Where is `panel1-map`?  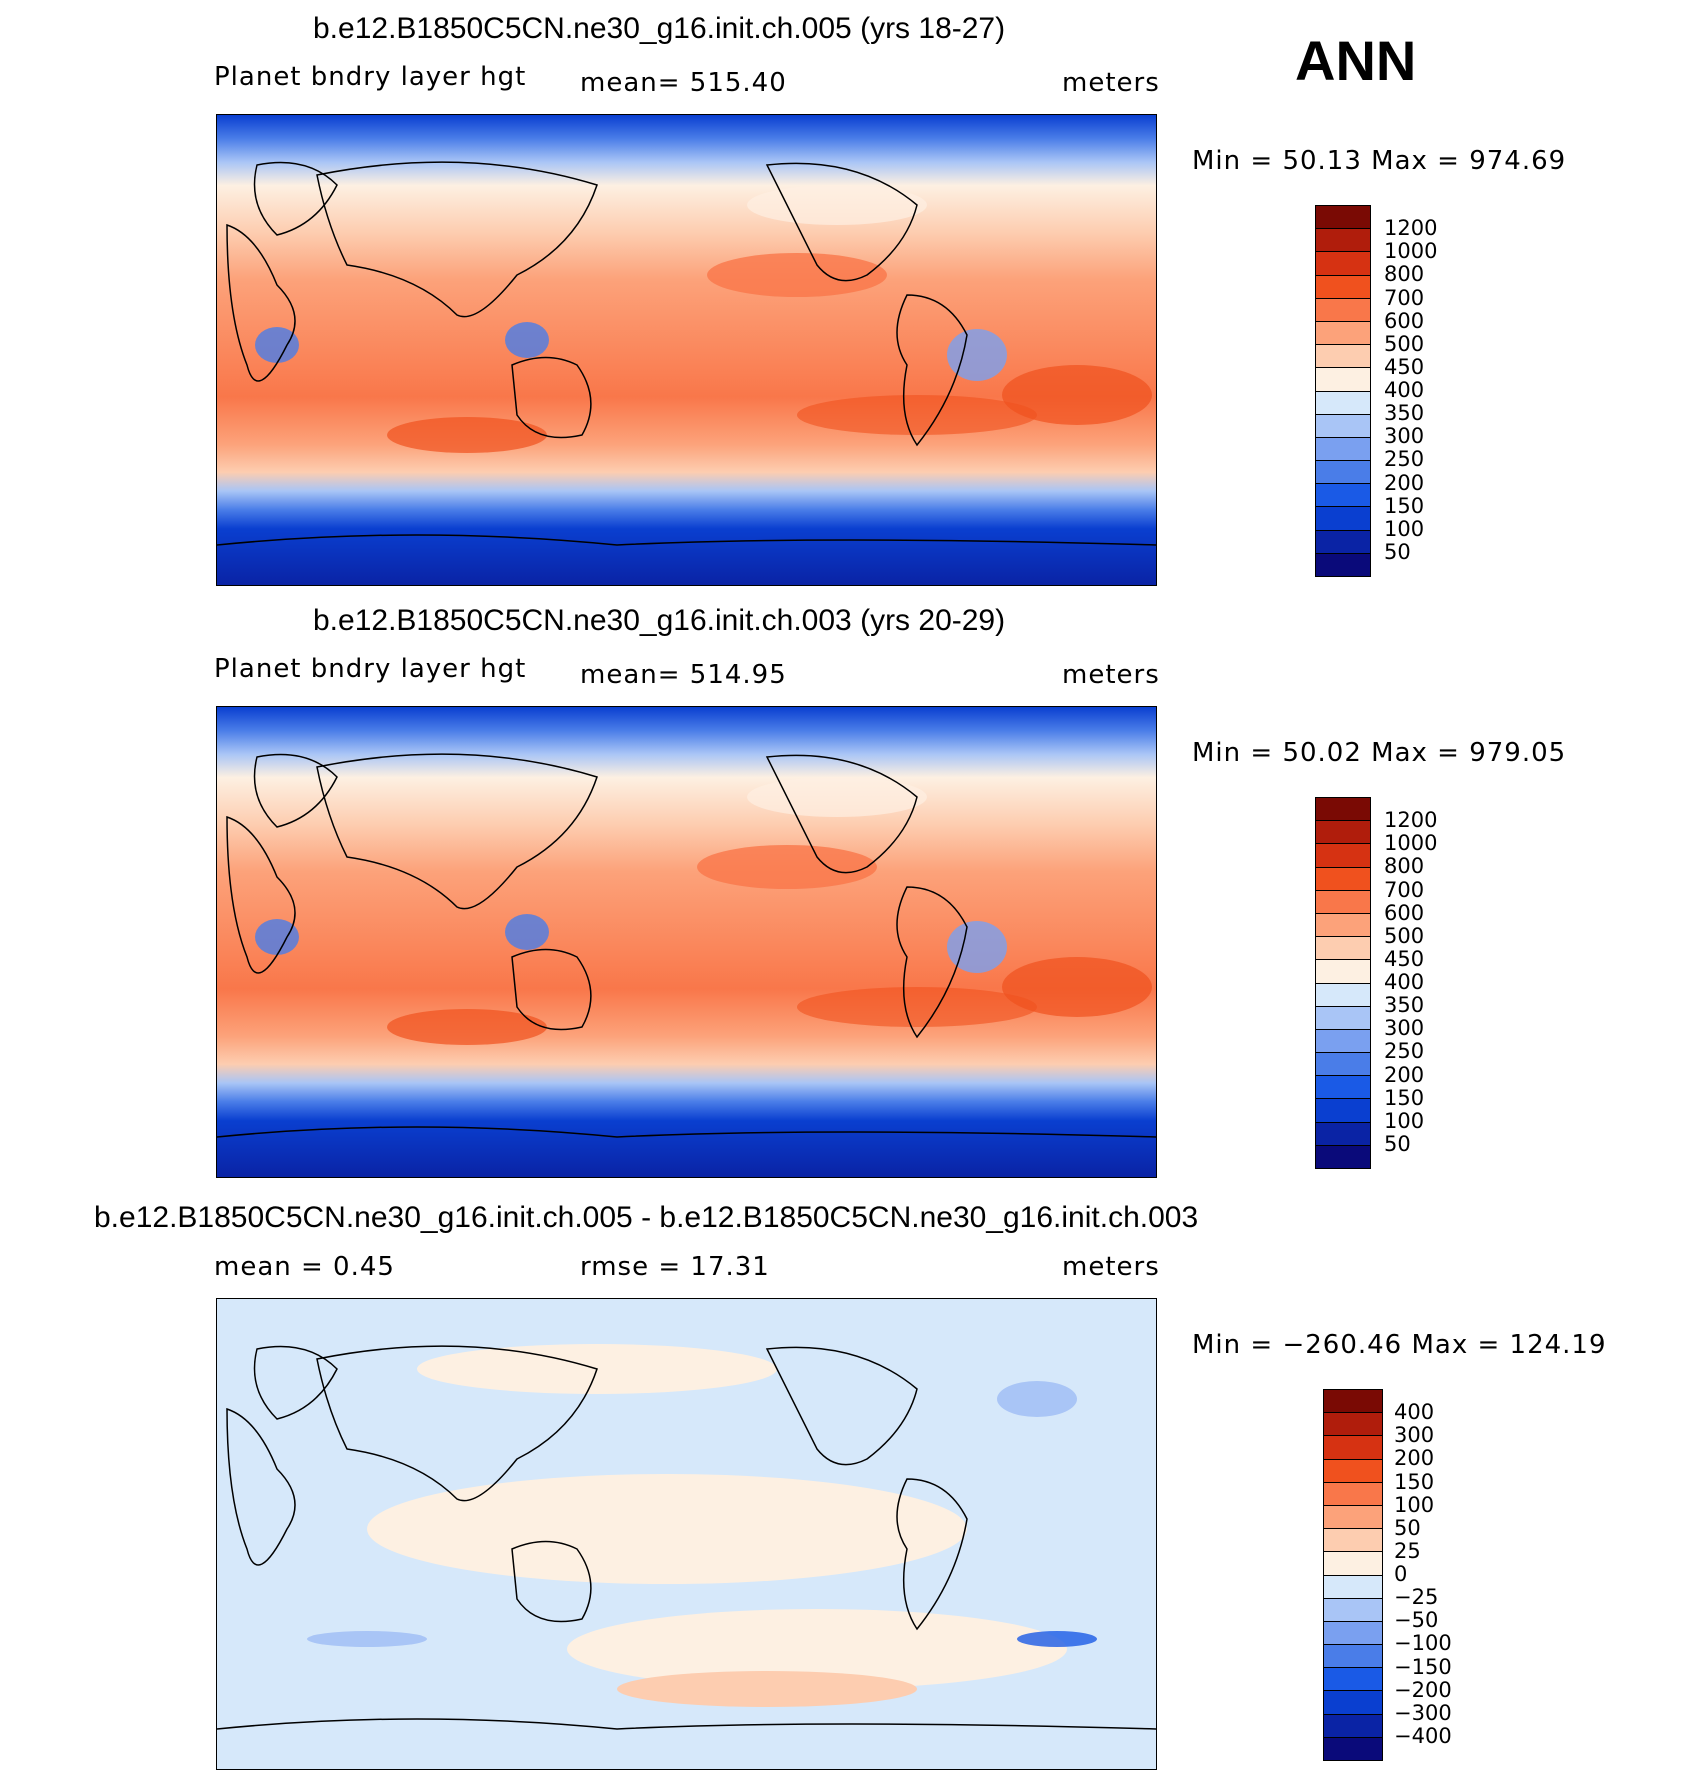 panel1-map is located at coordinates (686, 350).